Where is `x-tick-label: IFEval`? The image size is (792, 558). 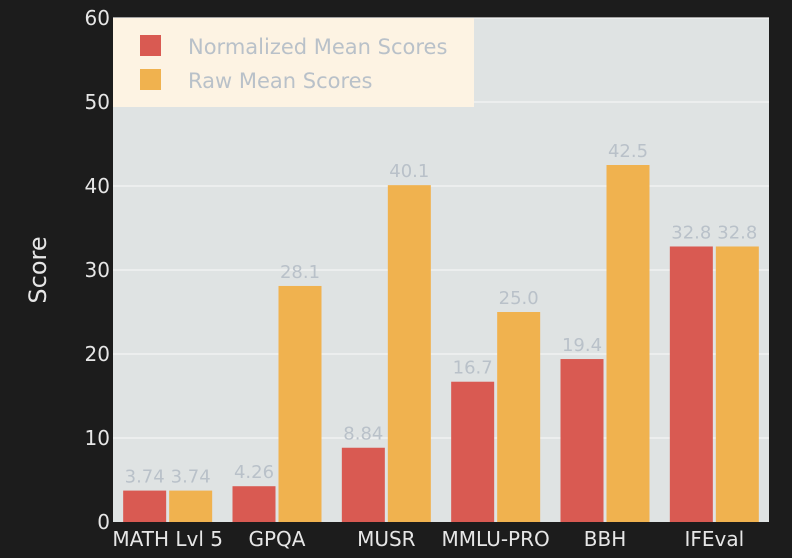 x-tick-label: IFEval is located at coordinates (714, 539).